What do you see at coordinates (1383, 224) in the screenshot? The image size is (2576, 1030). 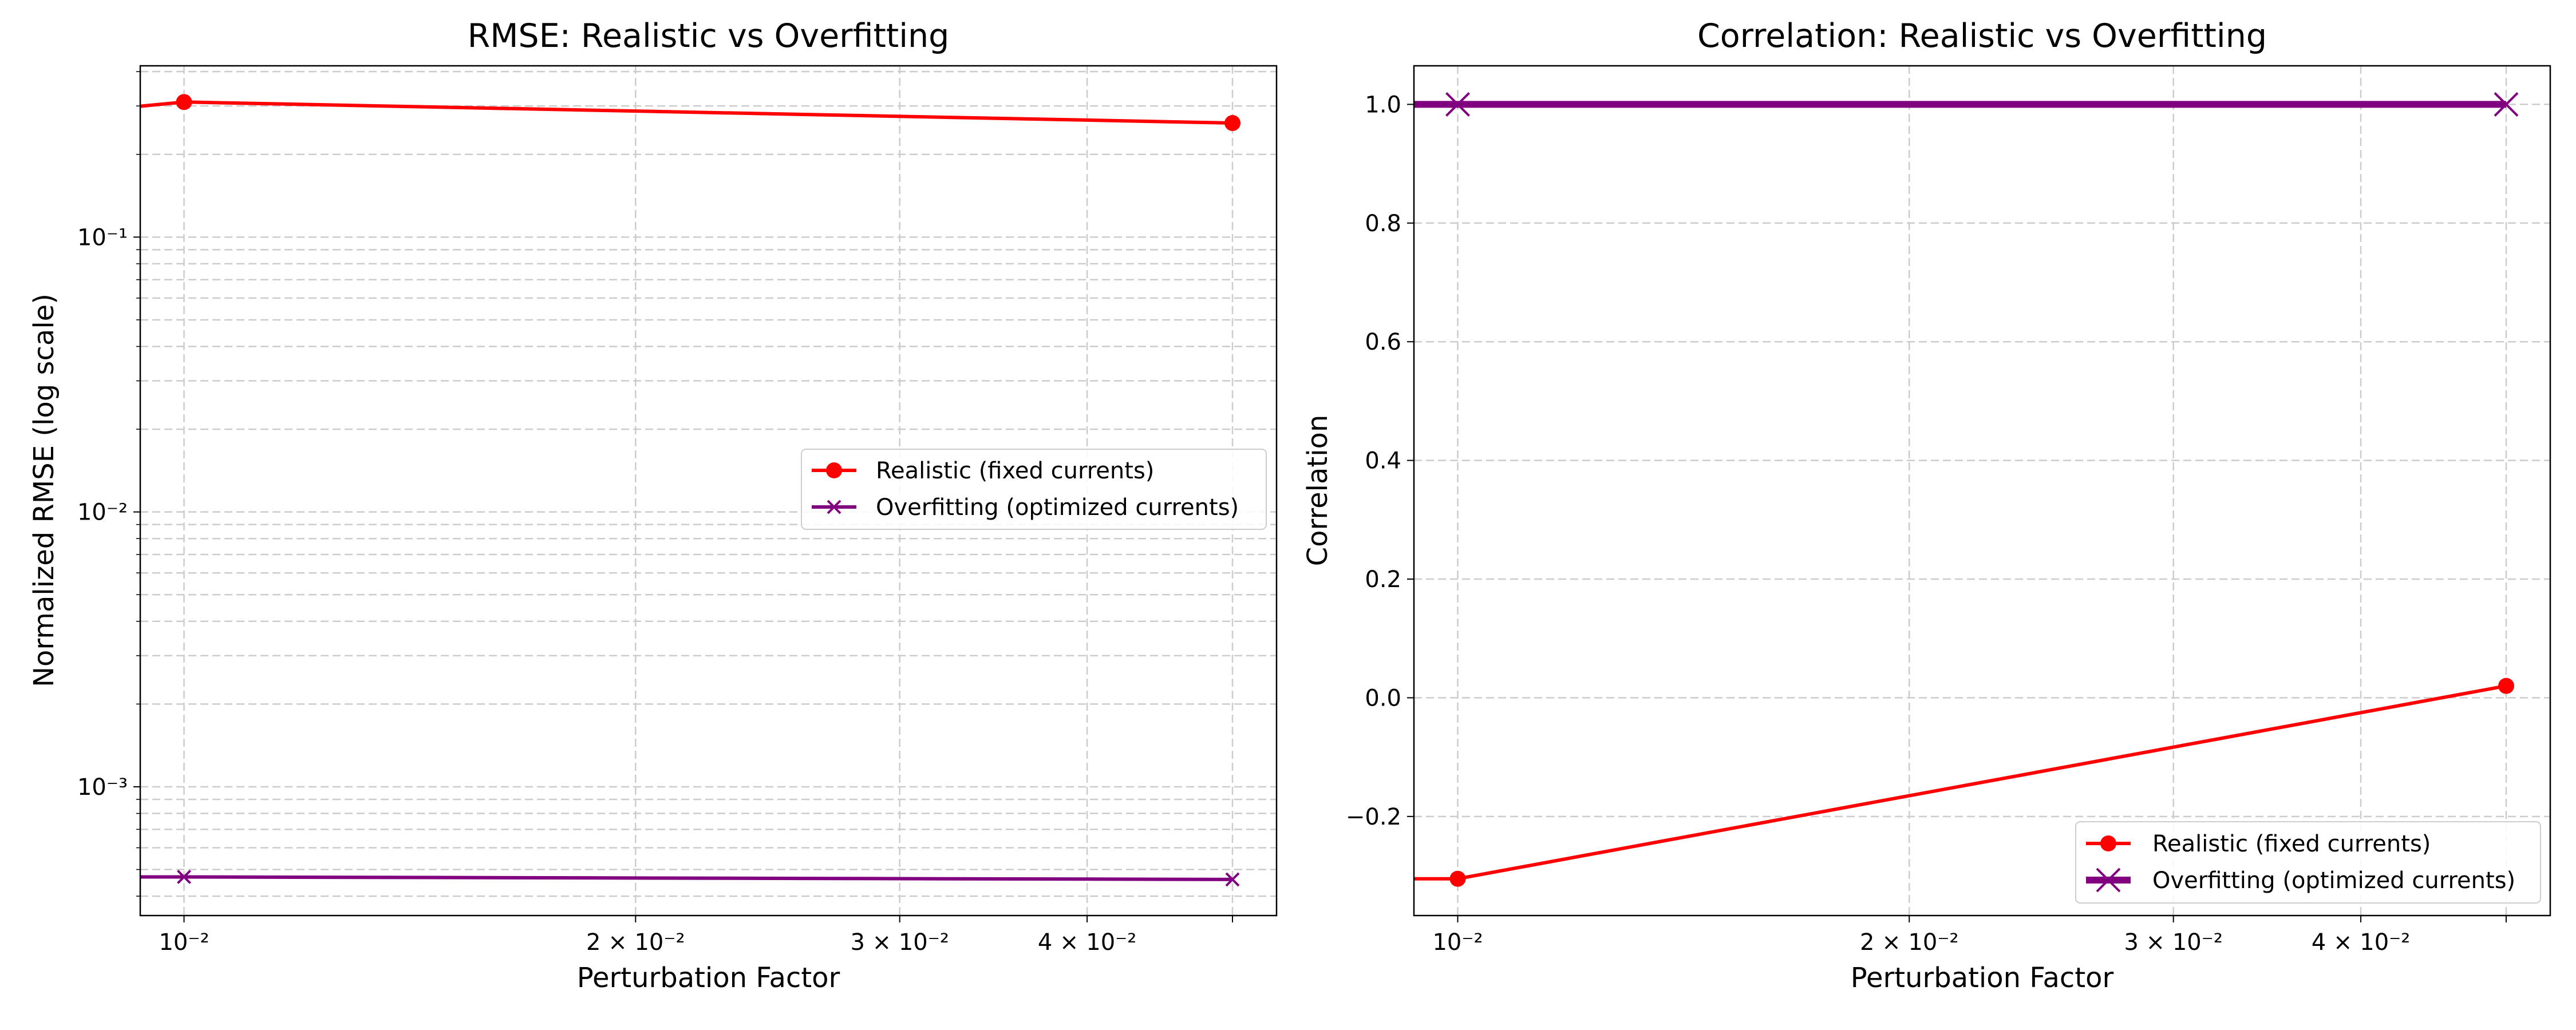 I see `correlation-y-tick-label: 0.8` at bounding box center [1383, 224].